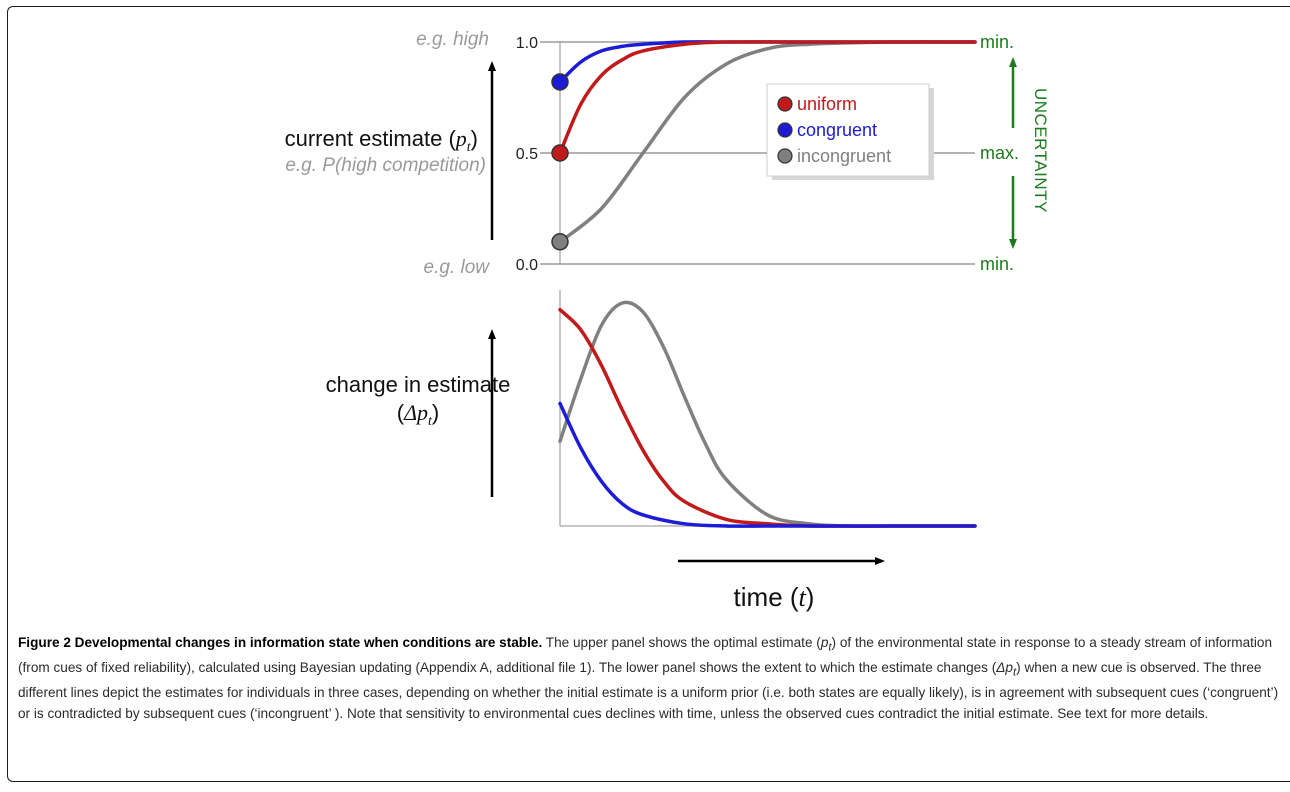 The width and height of the screenshot is (1290, 792). I want to click on lower-series-group, so click(767, 414).